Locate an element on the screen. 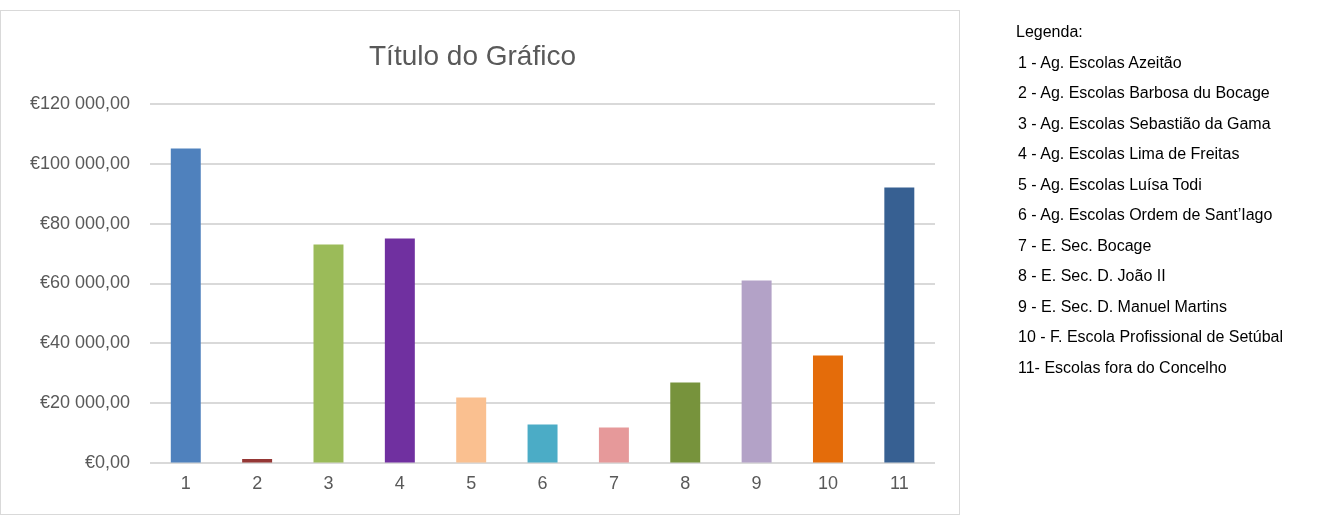 This screenshot has width=1331, height=521. text: 5 - Ag. Escolas Luísa Todi is located at coordinates (1110, 184).